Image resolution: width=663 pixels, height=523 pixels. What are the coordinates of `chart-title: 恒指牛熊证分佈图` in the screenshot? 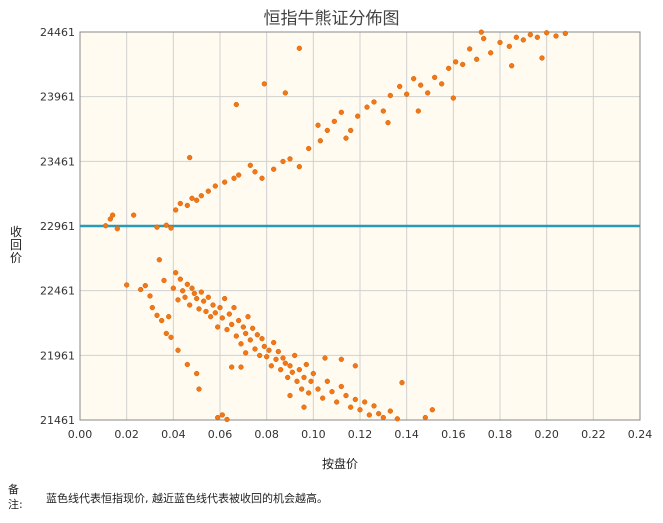 It's located at (331, 19).